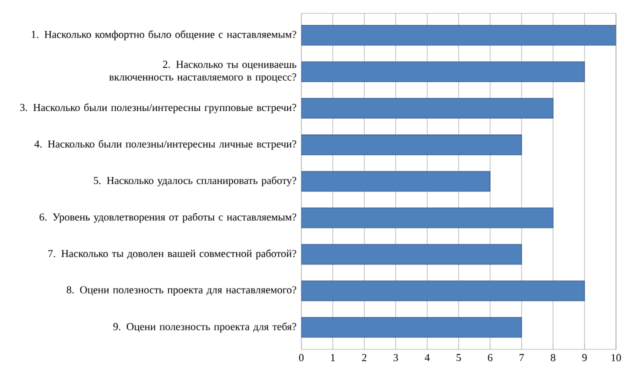 This screenshot has height=379, width=632. What do you see at coordinates (165, 145) in the screenshot?
I see `y-tick-label: 4. Насколько были полезны/интересны личные встречи?` at bounding box center [165, 145].